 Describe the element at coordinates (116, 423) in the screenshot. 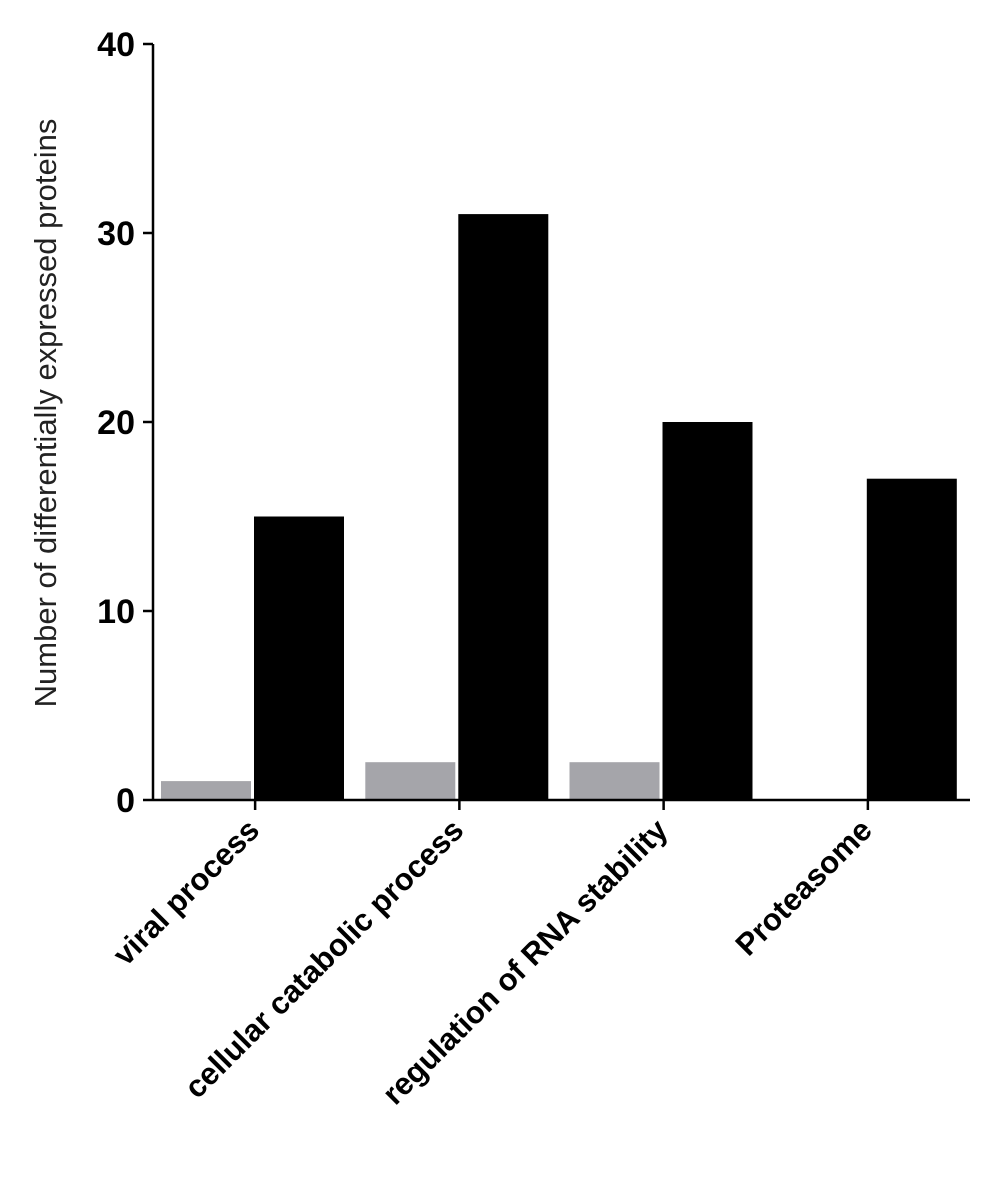

I see `y-tick-label: 20` at that location.